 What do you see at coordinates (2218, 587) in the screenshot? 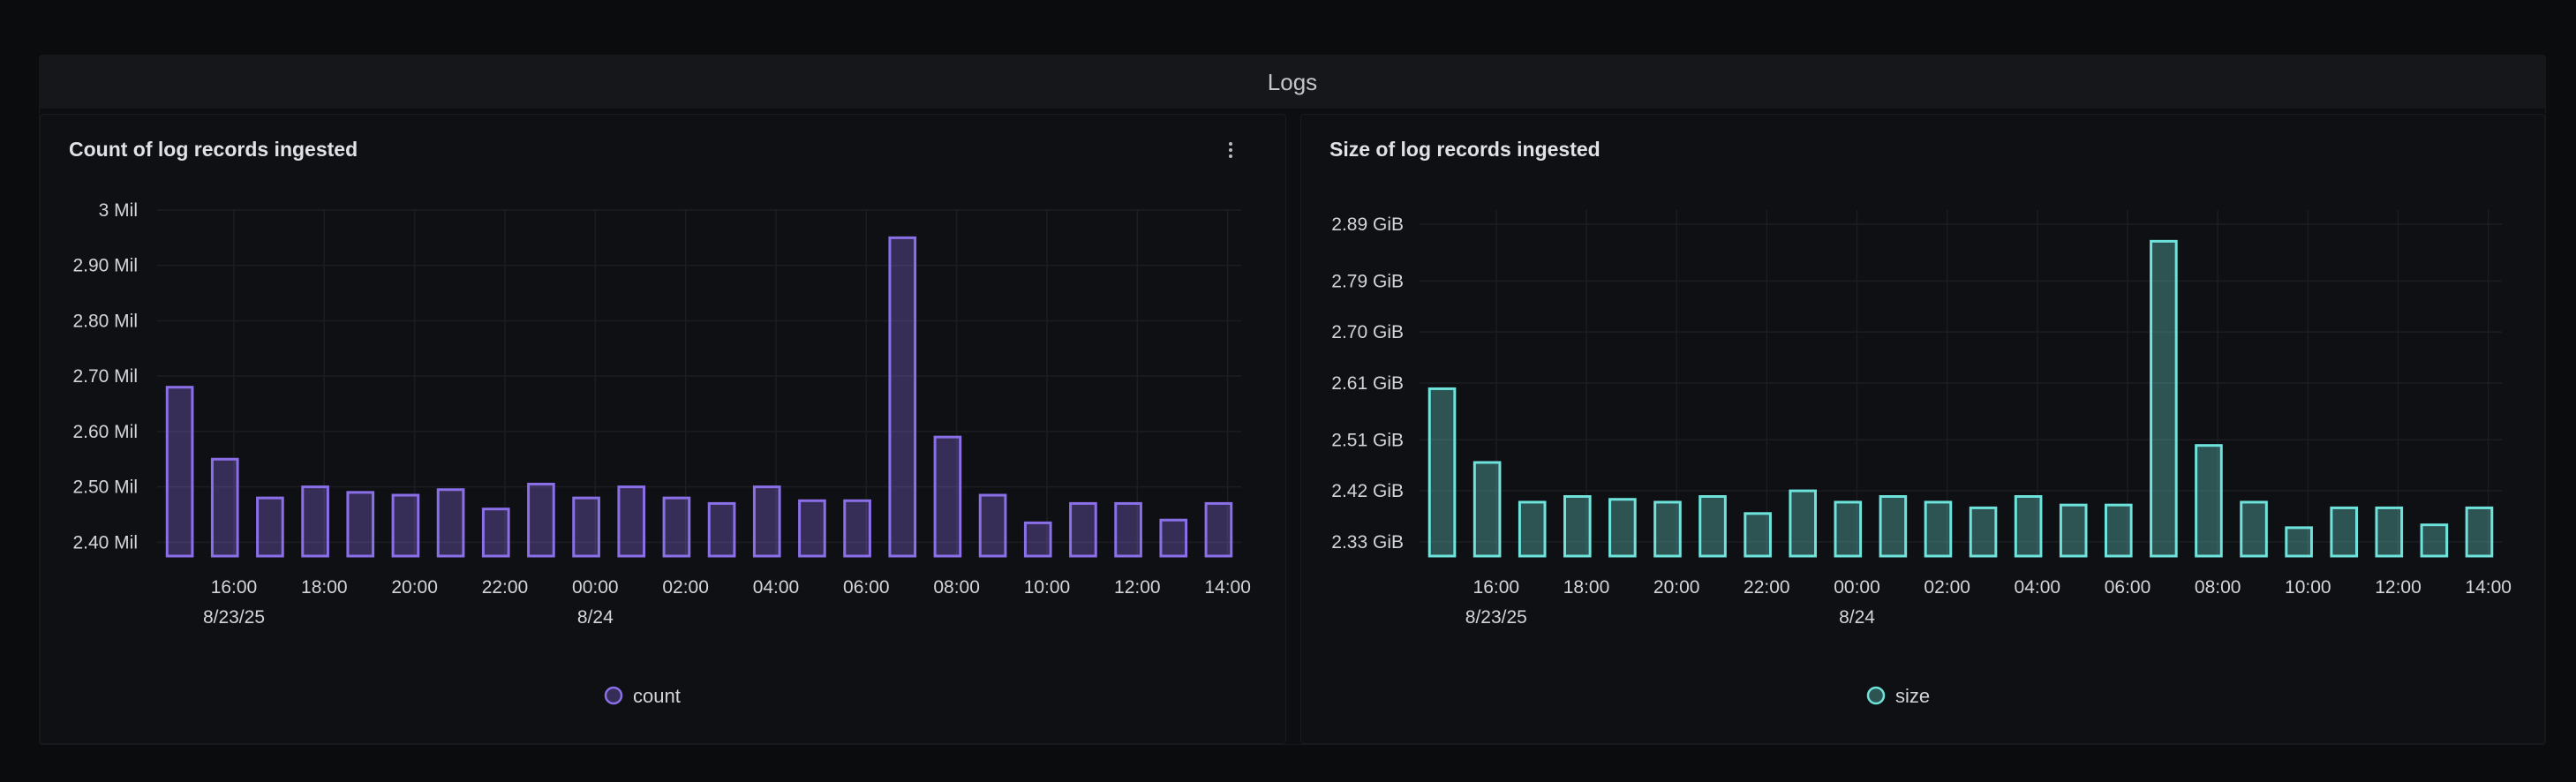
I see `x-tick-label: 08:00` at bounding box center [2218, 587].